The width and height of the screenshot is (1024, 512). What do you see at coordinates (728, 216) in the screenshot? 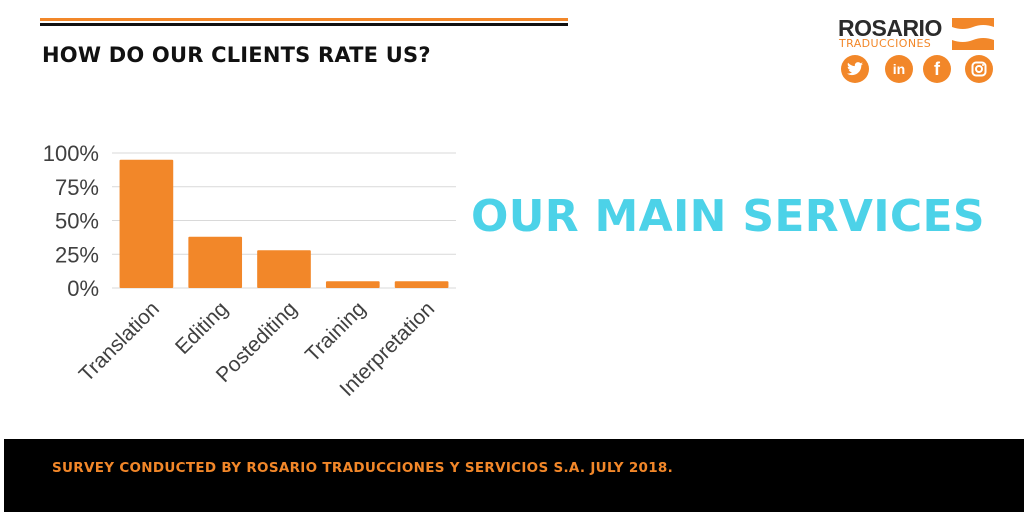
I see `services-heading: OUR MAIN SERVICES` at bounding box center [728, 216].